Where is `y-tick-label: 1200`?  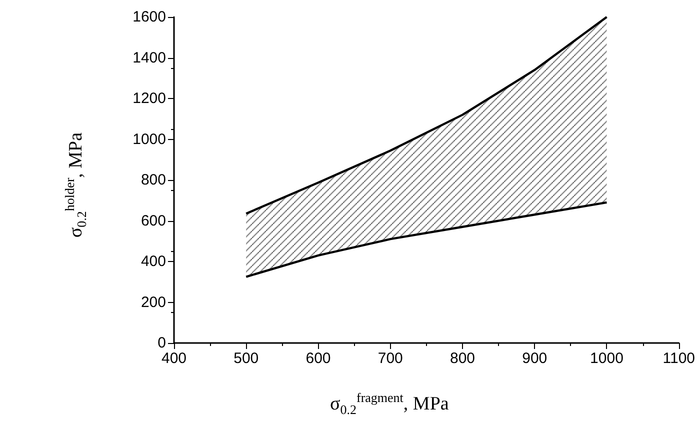 y-tick-label: 1200 is located at coordinates (149, 98).